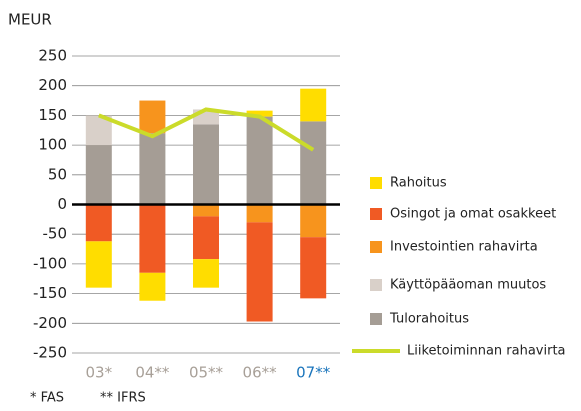  What do you see at coordinates (47, 398) in the screenshot?
I see `footnote: * FAS` at bounding box center [47, 398].